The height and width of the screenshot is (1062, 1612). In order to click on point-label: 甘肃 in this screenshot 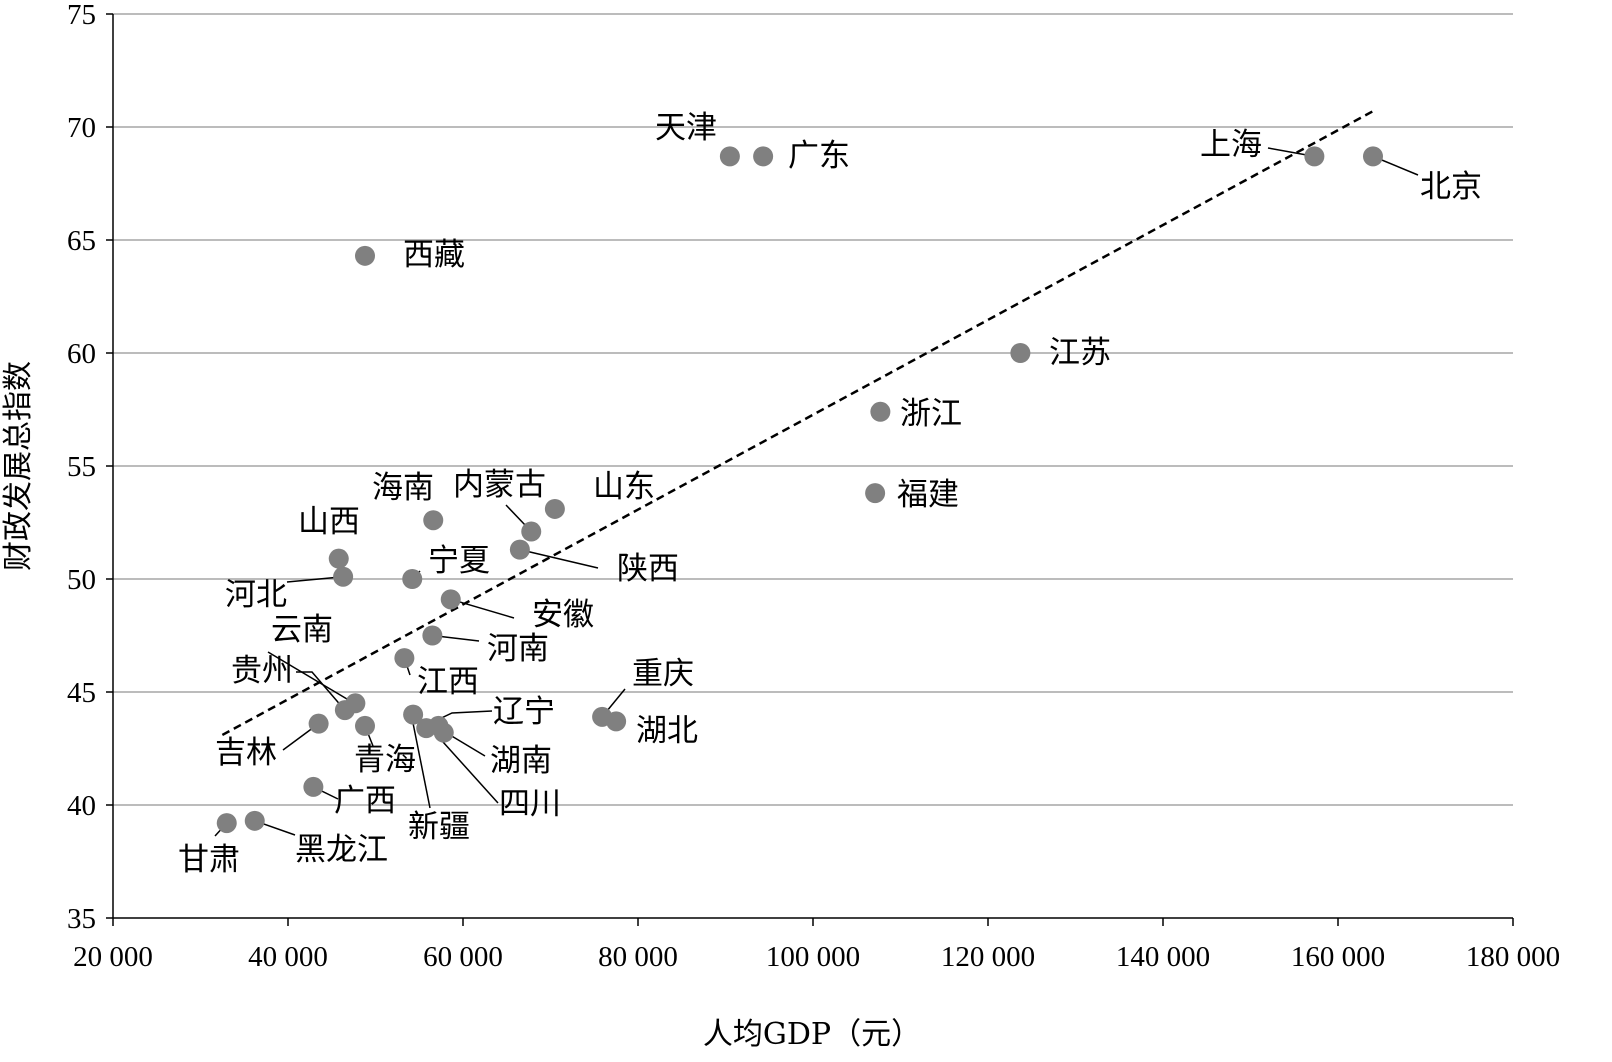, I will do `click(209, 860)`.